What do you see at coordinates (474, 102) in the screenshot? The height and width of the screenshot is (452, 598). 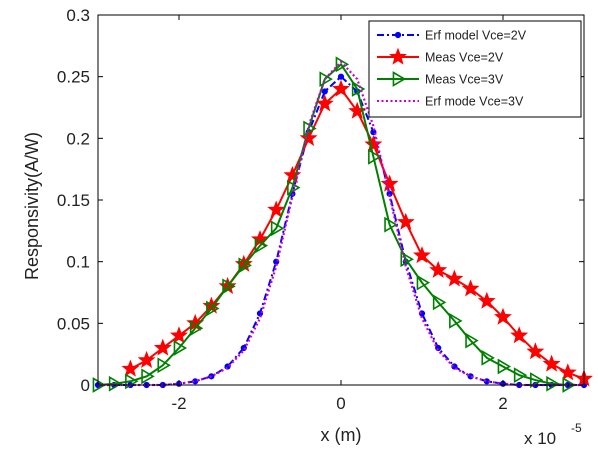 I see `legend-label-3: Erf mode Vce=3V` at bounding box center [474, 102].